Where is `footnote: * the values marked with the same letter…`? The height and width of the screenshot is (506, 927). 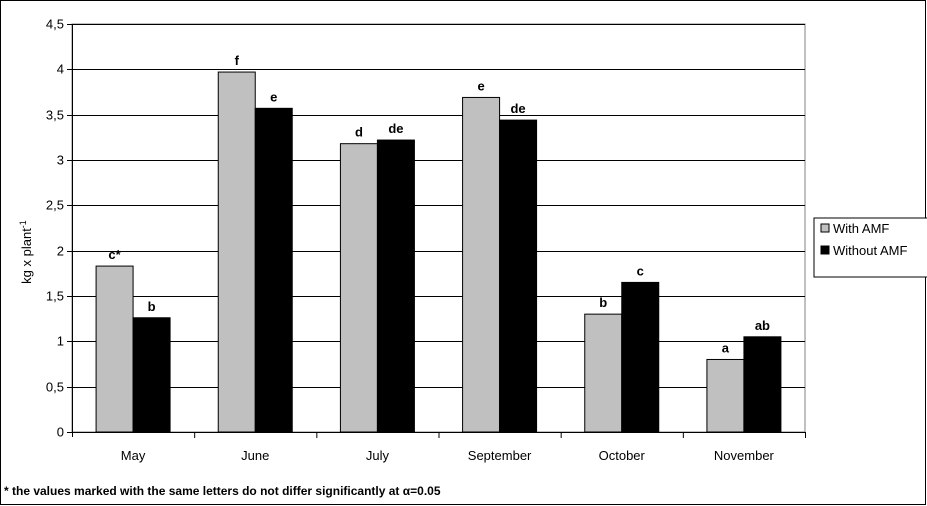 footnote: * the values marked with the same letter… is located at coordinates (222, 491).